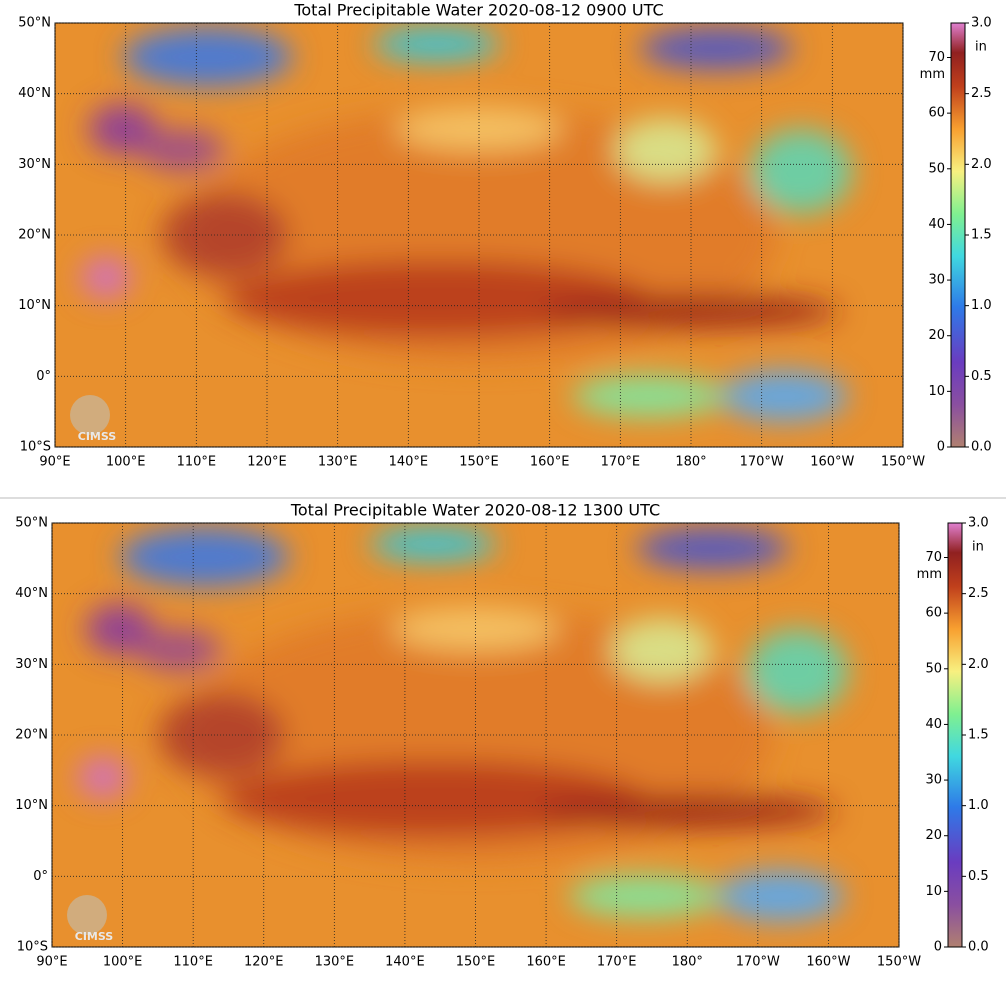 The image size is (1006, 1004). I want to click on lon-label: 120°E, so click(267, 462).